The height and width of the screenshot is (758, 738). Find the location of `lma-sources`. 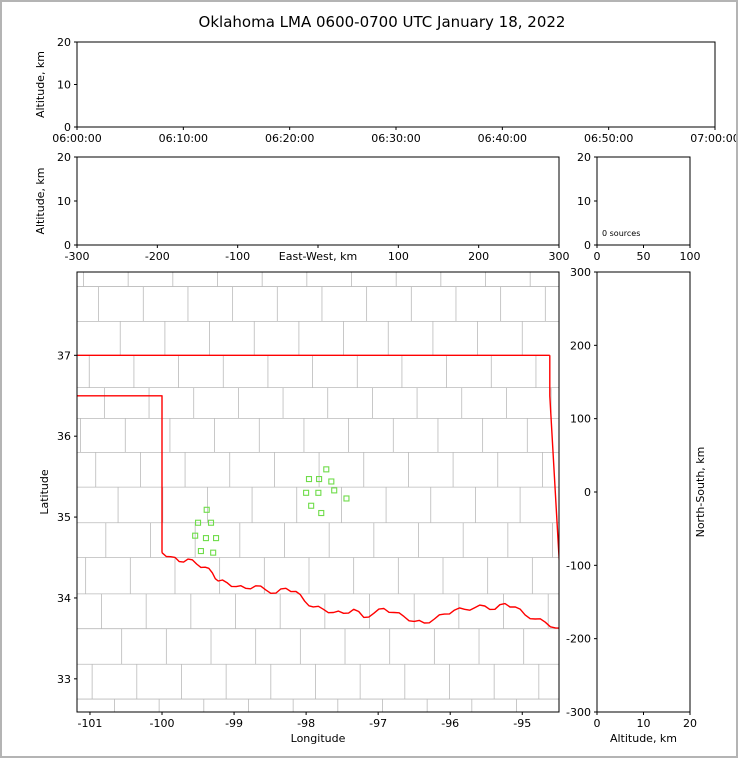

lma-sources is located at coordinates (271, 511).